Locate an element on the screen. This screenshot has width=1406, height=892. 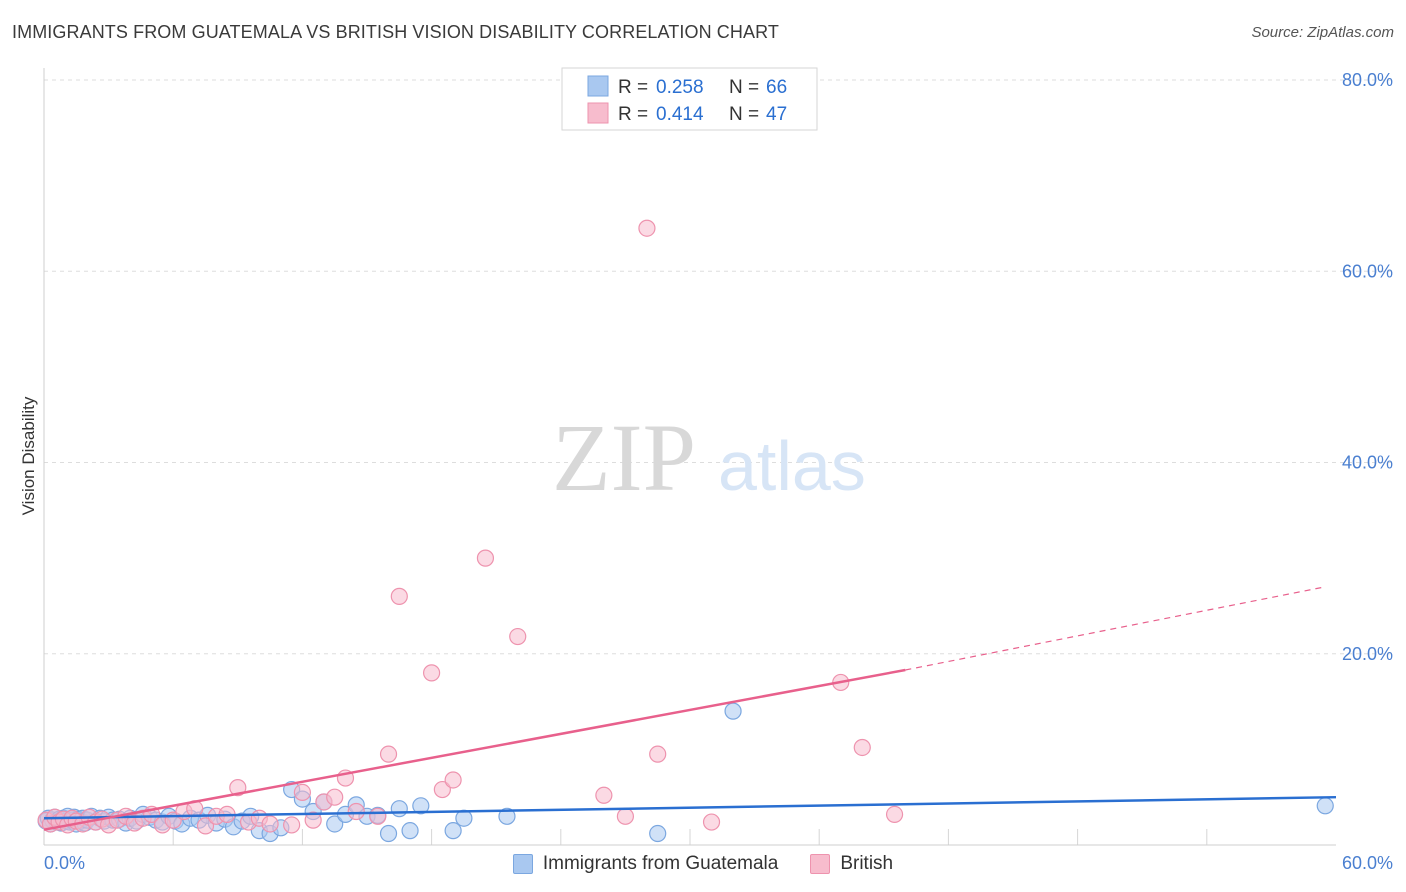
legend-n-label-british: N = is located at coordinates (744, 114).